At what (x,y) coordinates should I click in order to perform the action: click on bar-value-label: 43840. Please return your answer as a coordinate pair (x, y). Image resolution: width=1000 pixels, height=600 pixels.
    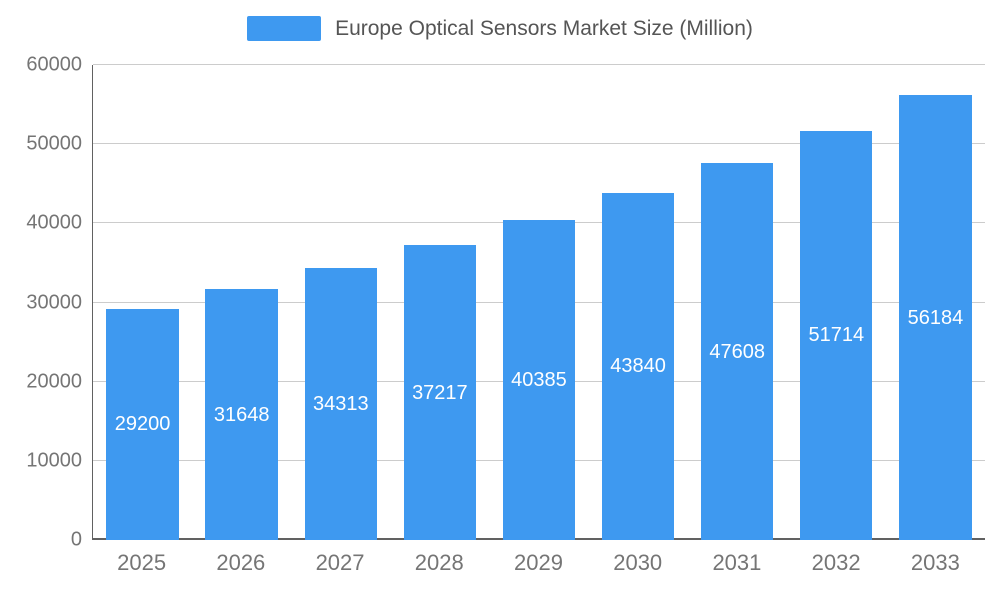
    Looking at the image, I should click on (638, 366).